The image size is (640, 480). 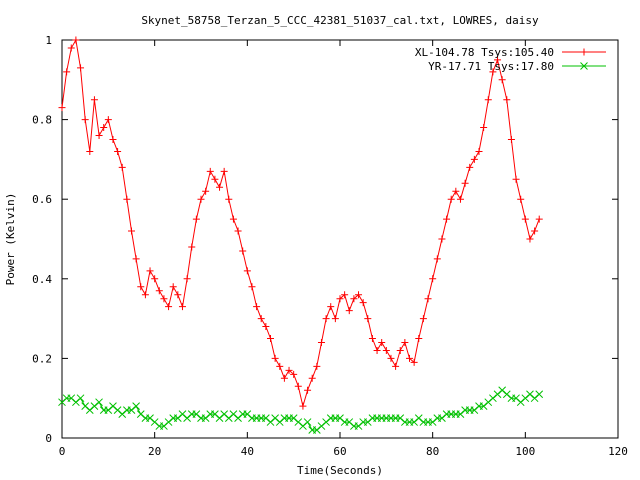 I want to click on x-axis-label: Time(Seconds), so click(x=340, y=470).